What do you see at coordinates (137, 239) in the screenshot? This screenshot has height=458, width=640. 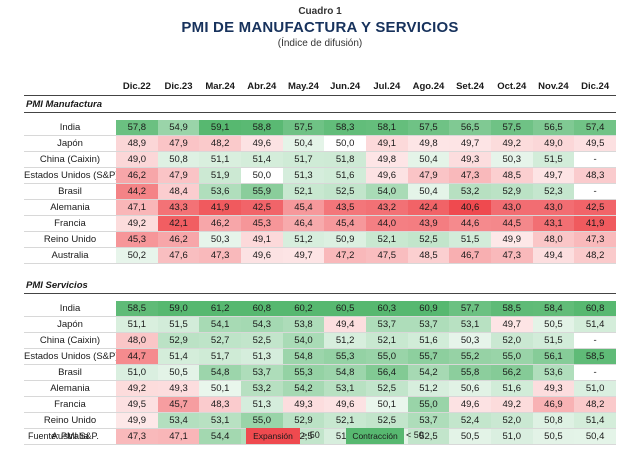 I see `value-cell: 45,3` at bounding box center [137, 239].